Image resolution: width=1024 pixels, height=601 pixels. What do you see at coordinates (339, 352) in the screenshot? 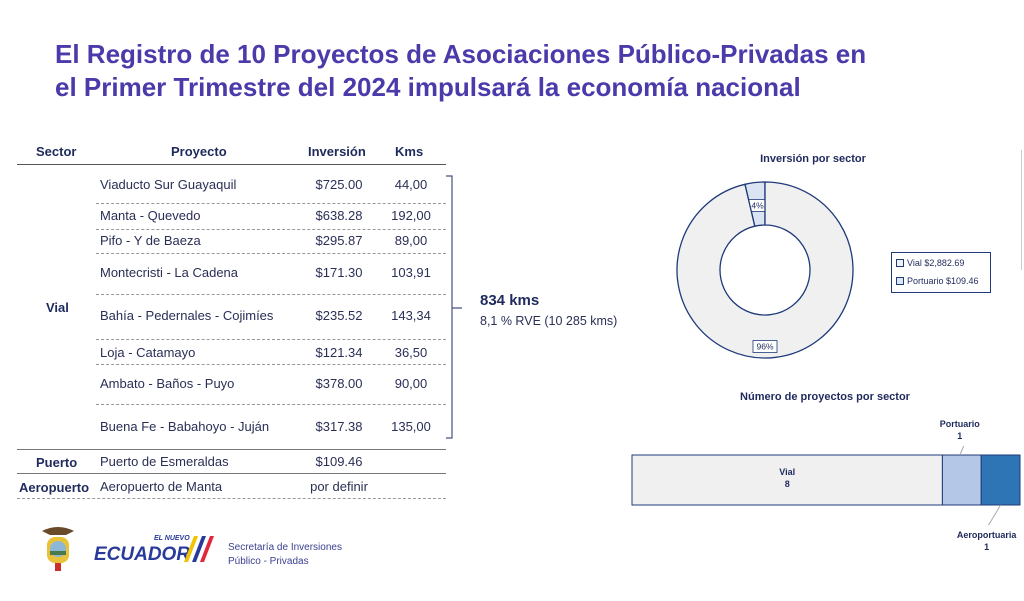
I see `project-investment: $121.34` at bounding box center [339, 352].